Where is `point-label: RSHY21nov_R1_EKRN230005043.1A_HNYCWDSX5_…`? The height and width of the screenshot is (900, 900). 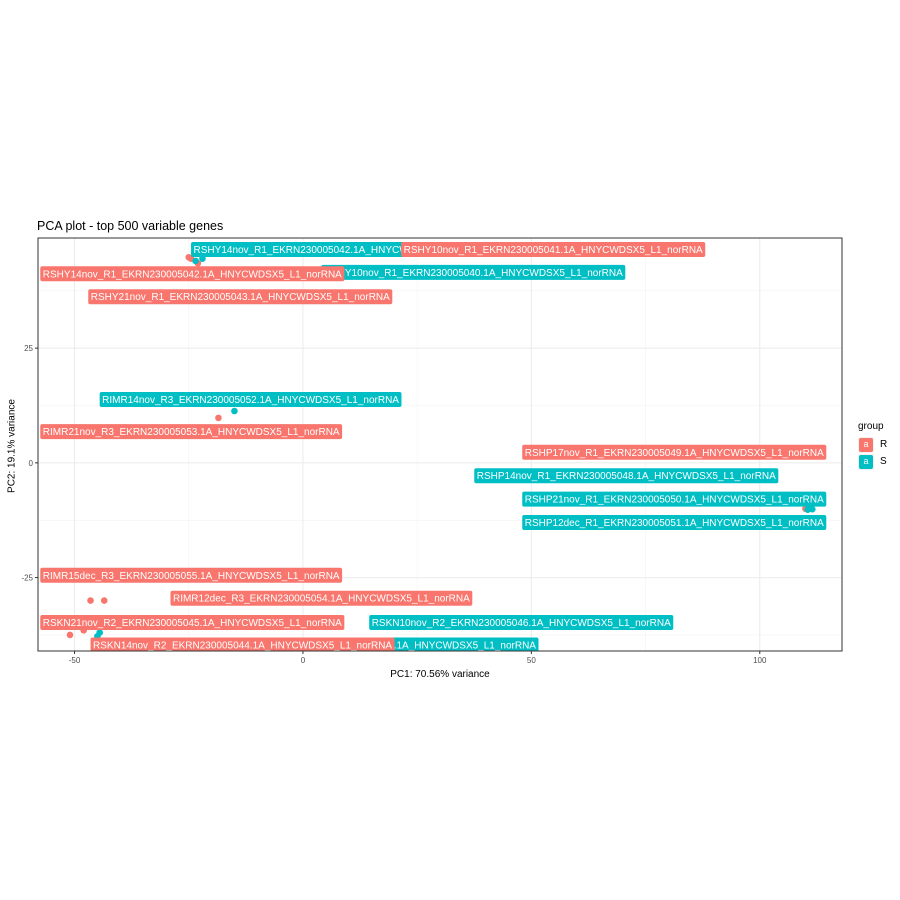
point-label: RSHY21nov_R1_EKRN230005043.1A_HNYCWDSX5_… is located at coordinates (240, 297).